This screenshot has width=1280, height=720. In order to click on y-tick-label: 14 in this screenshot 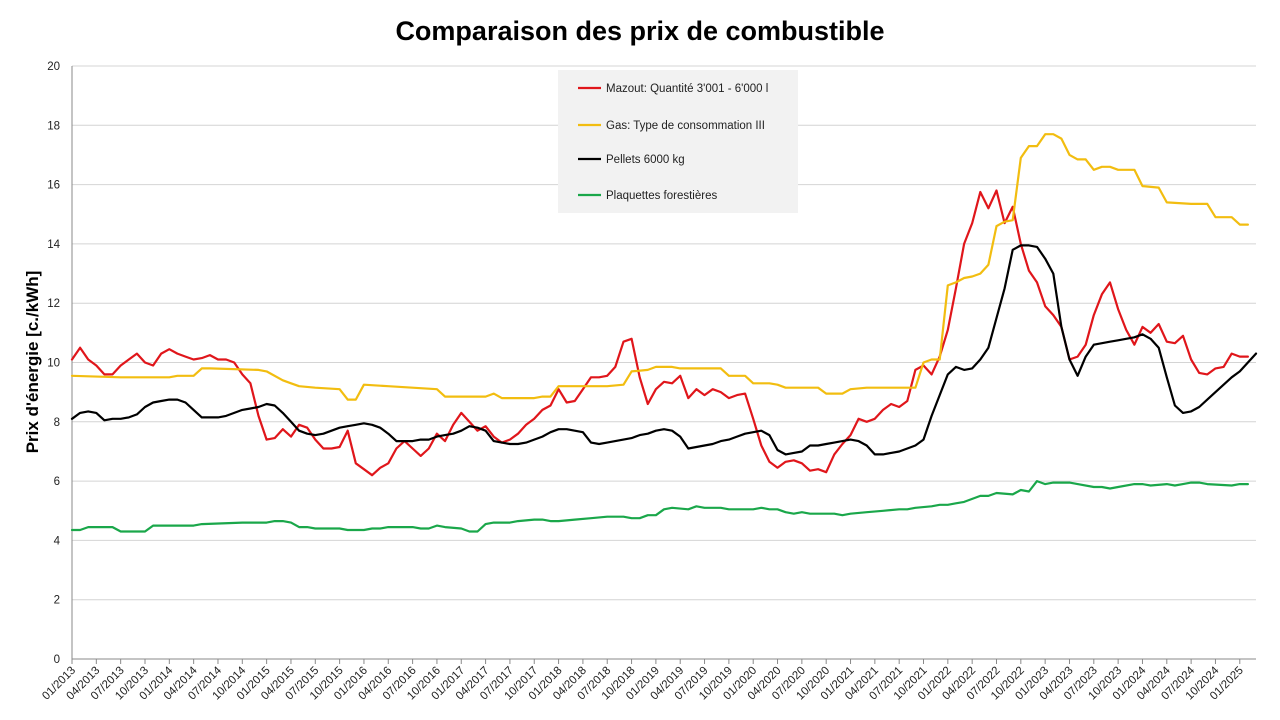, I will do `click(53, 245)`.